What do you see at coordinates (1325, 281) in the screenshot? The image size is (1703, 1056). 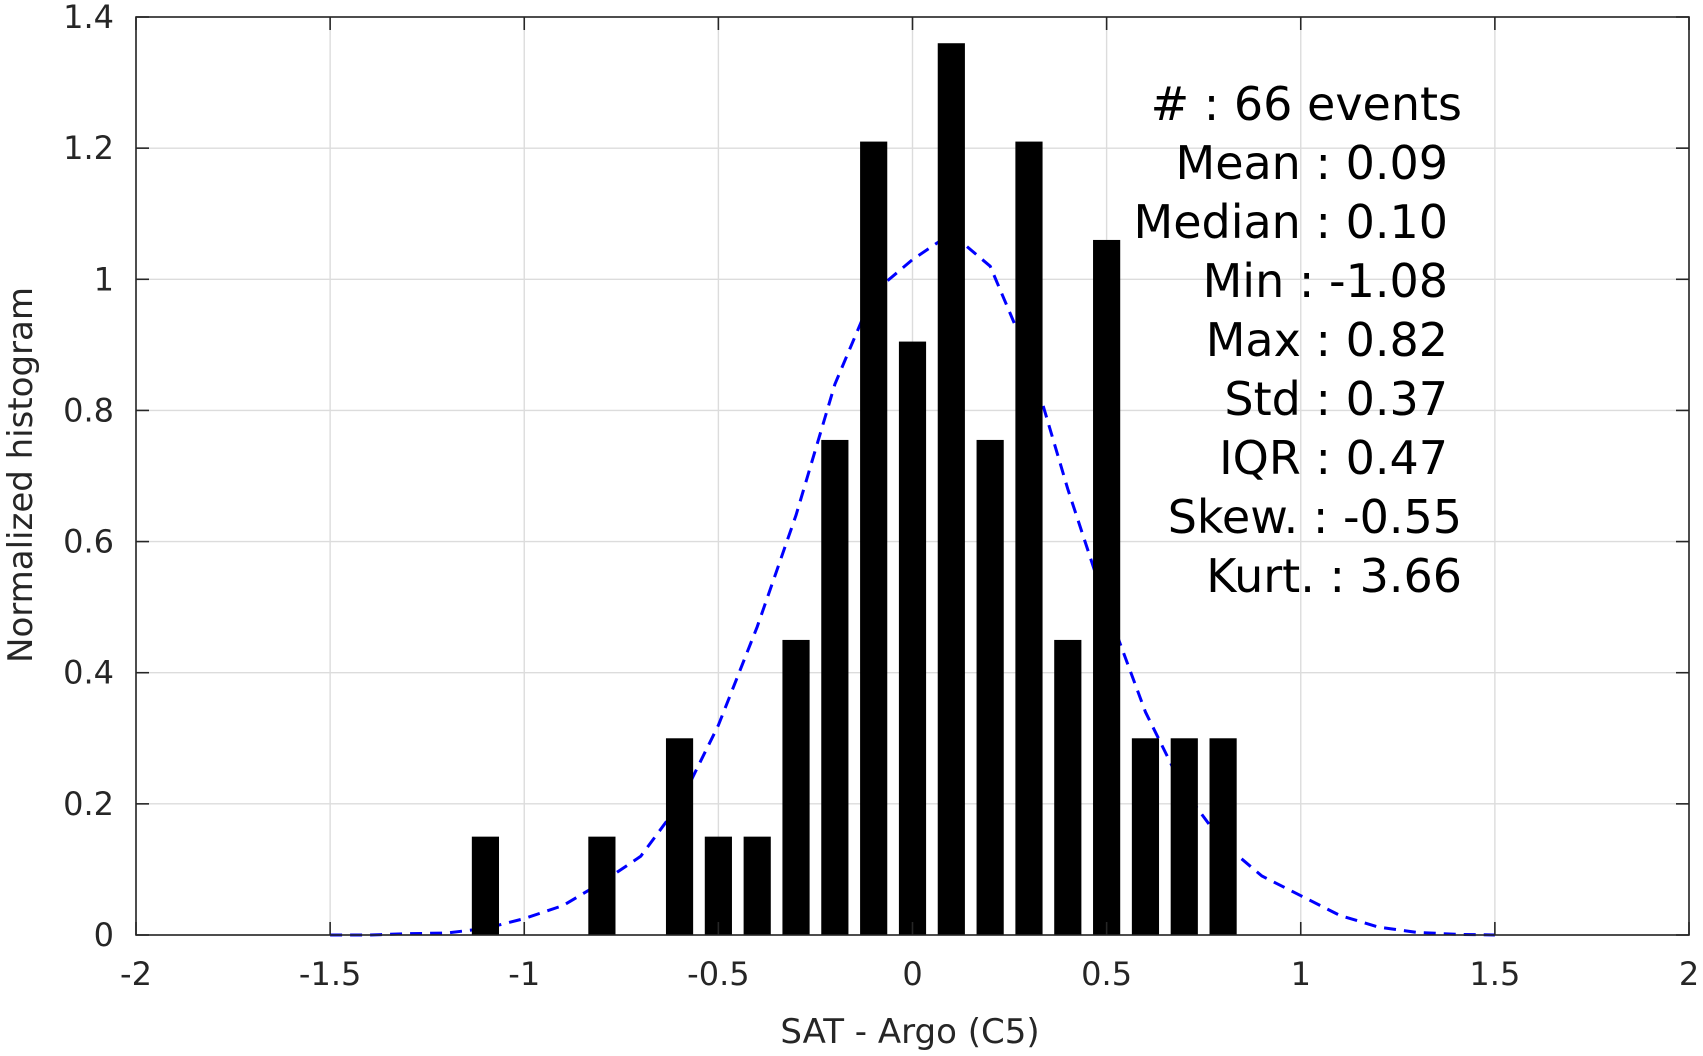 I see `stat-min: Min : -1.08` at bounding box center [1325, 281].